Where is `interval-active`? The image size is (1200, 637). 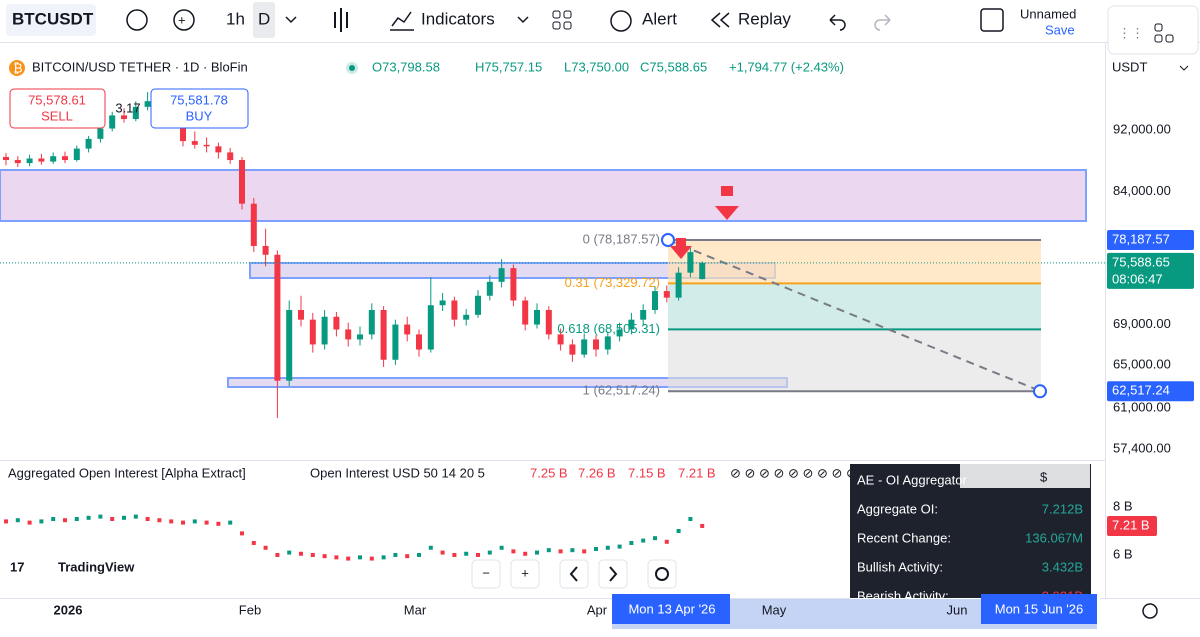
interval-active is located at coordinates (264, 20).